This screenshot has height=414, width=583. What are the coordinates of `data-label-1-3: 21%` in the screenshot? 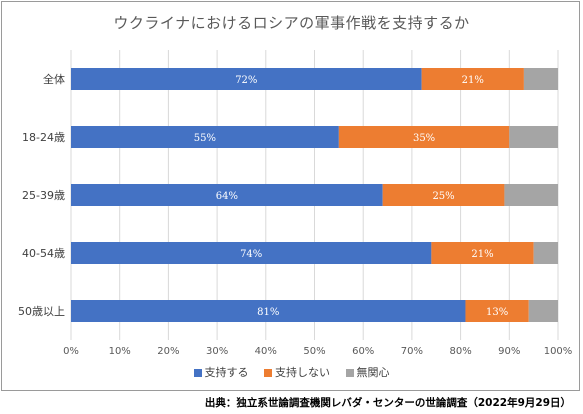 It's located at (482, 254).